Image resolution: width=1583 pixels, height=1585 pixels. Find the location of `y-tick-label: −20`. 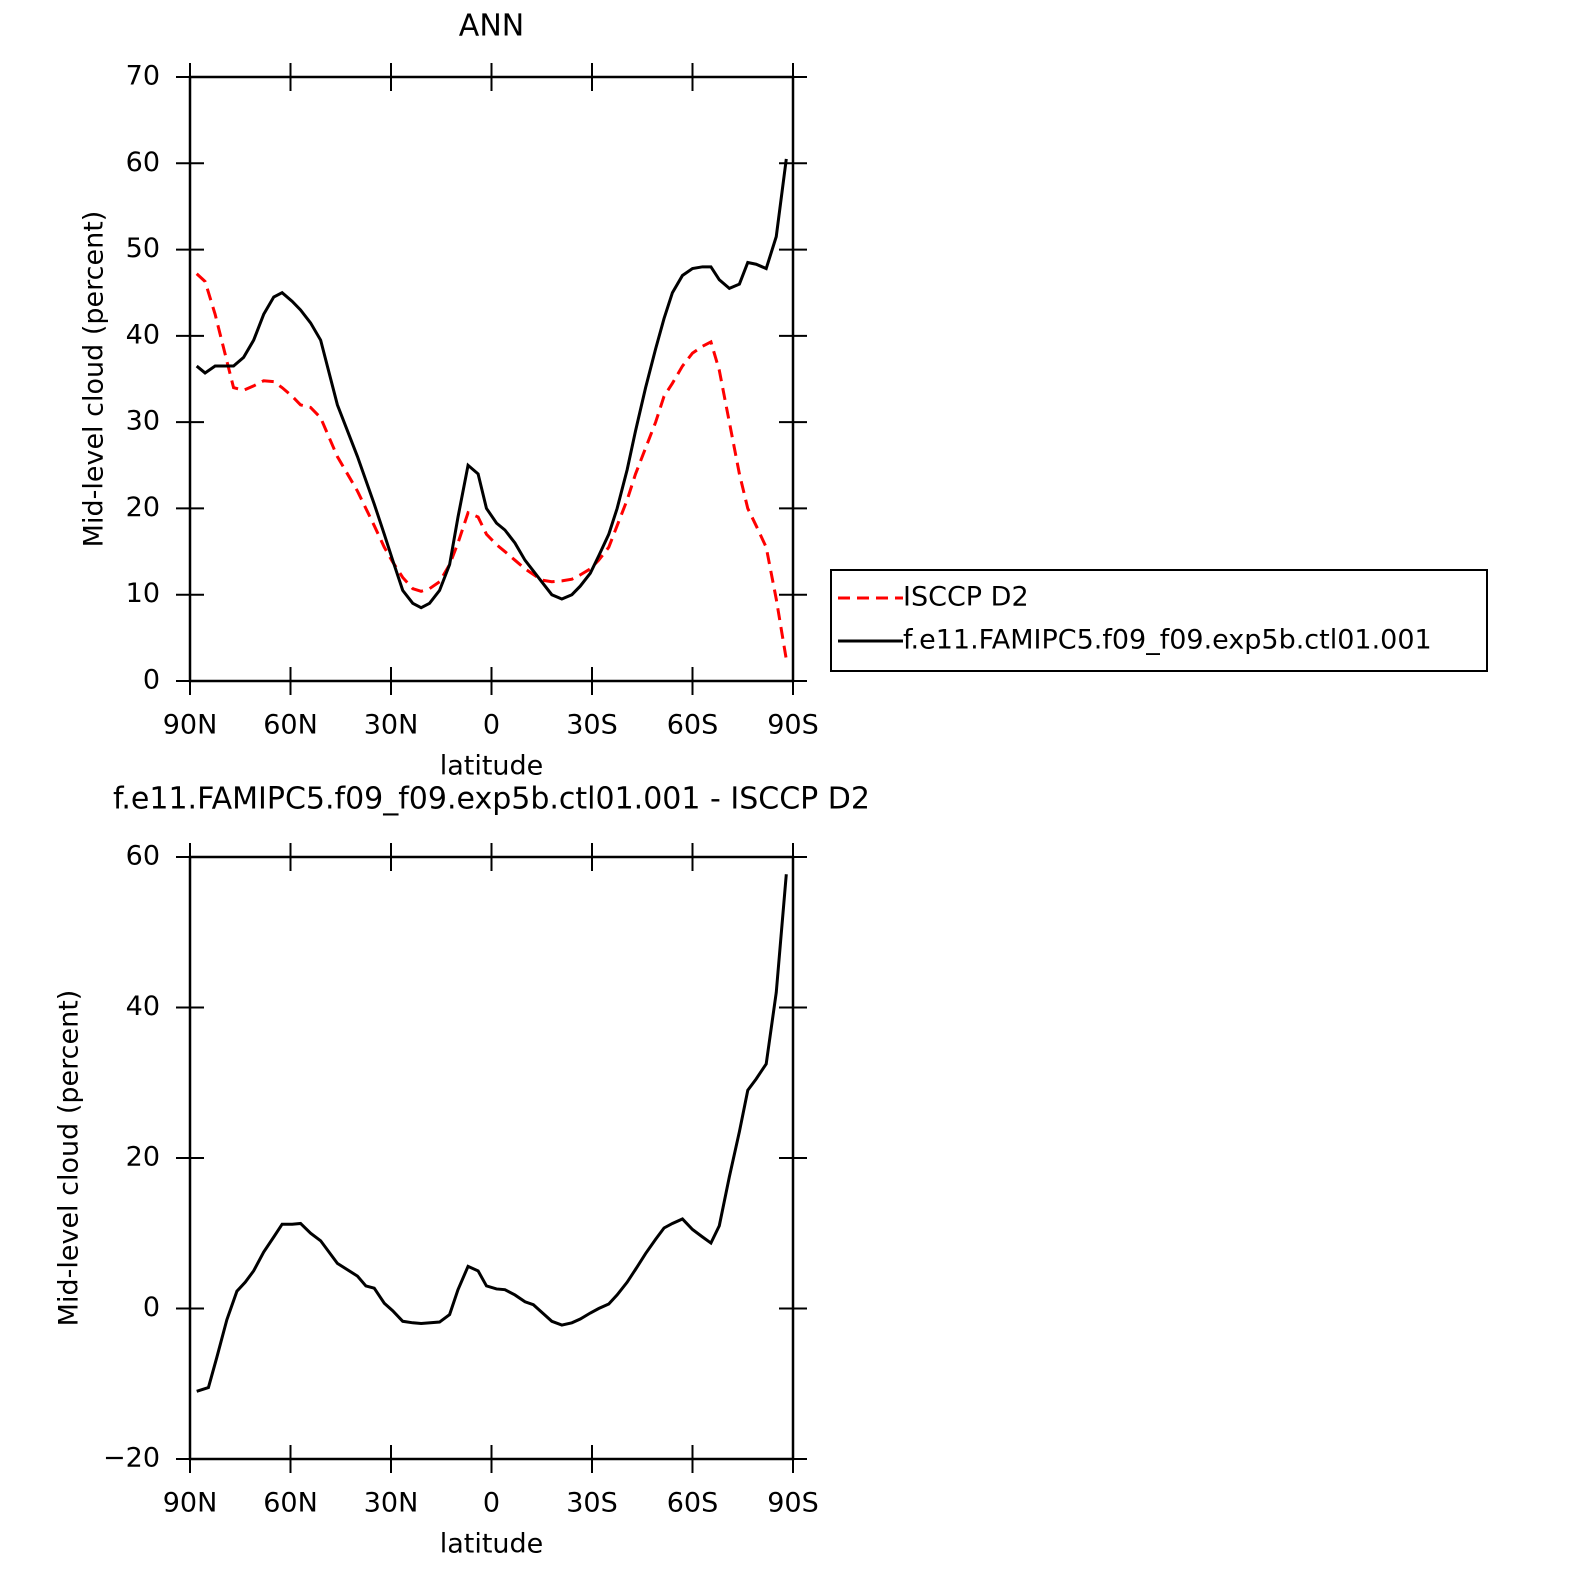

y-tick-label: −20 is located at coordinates (131, 1458).